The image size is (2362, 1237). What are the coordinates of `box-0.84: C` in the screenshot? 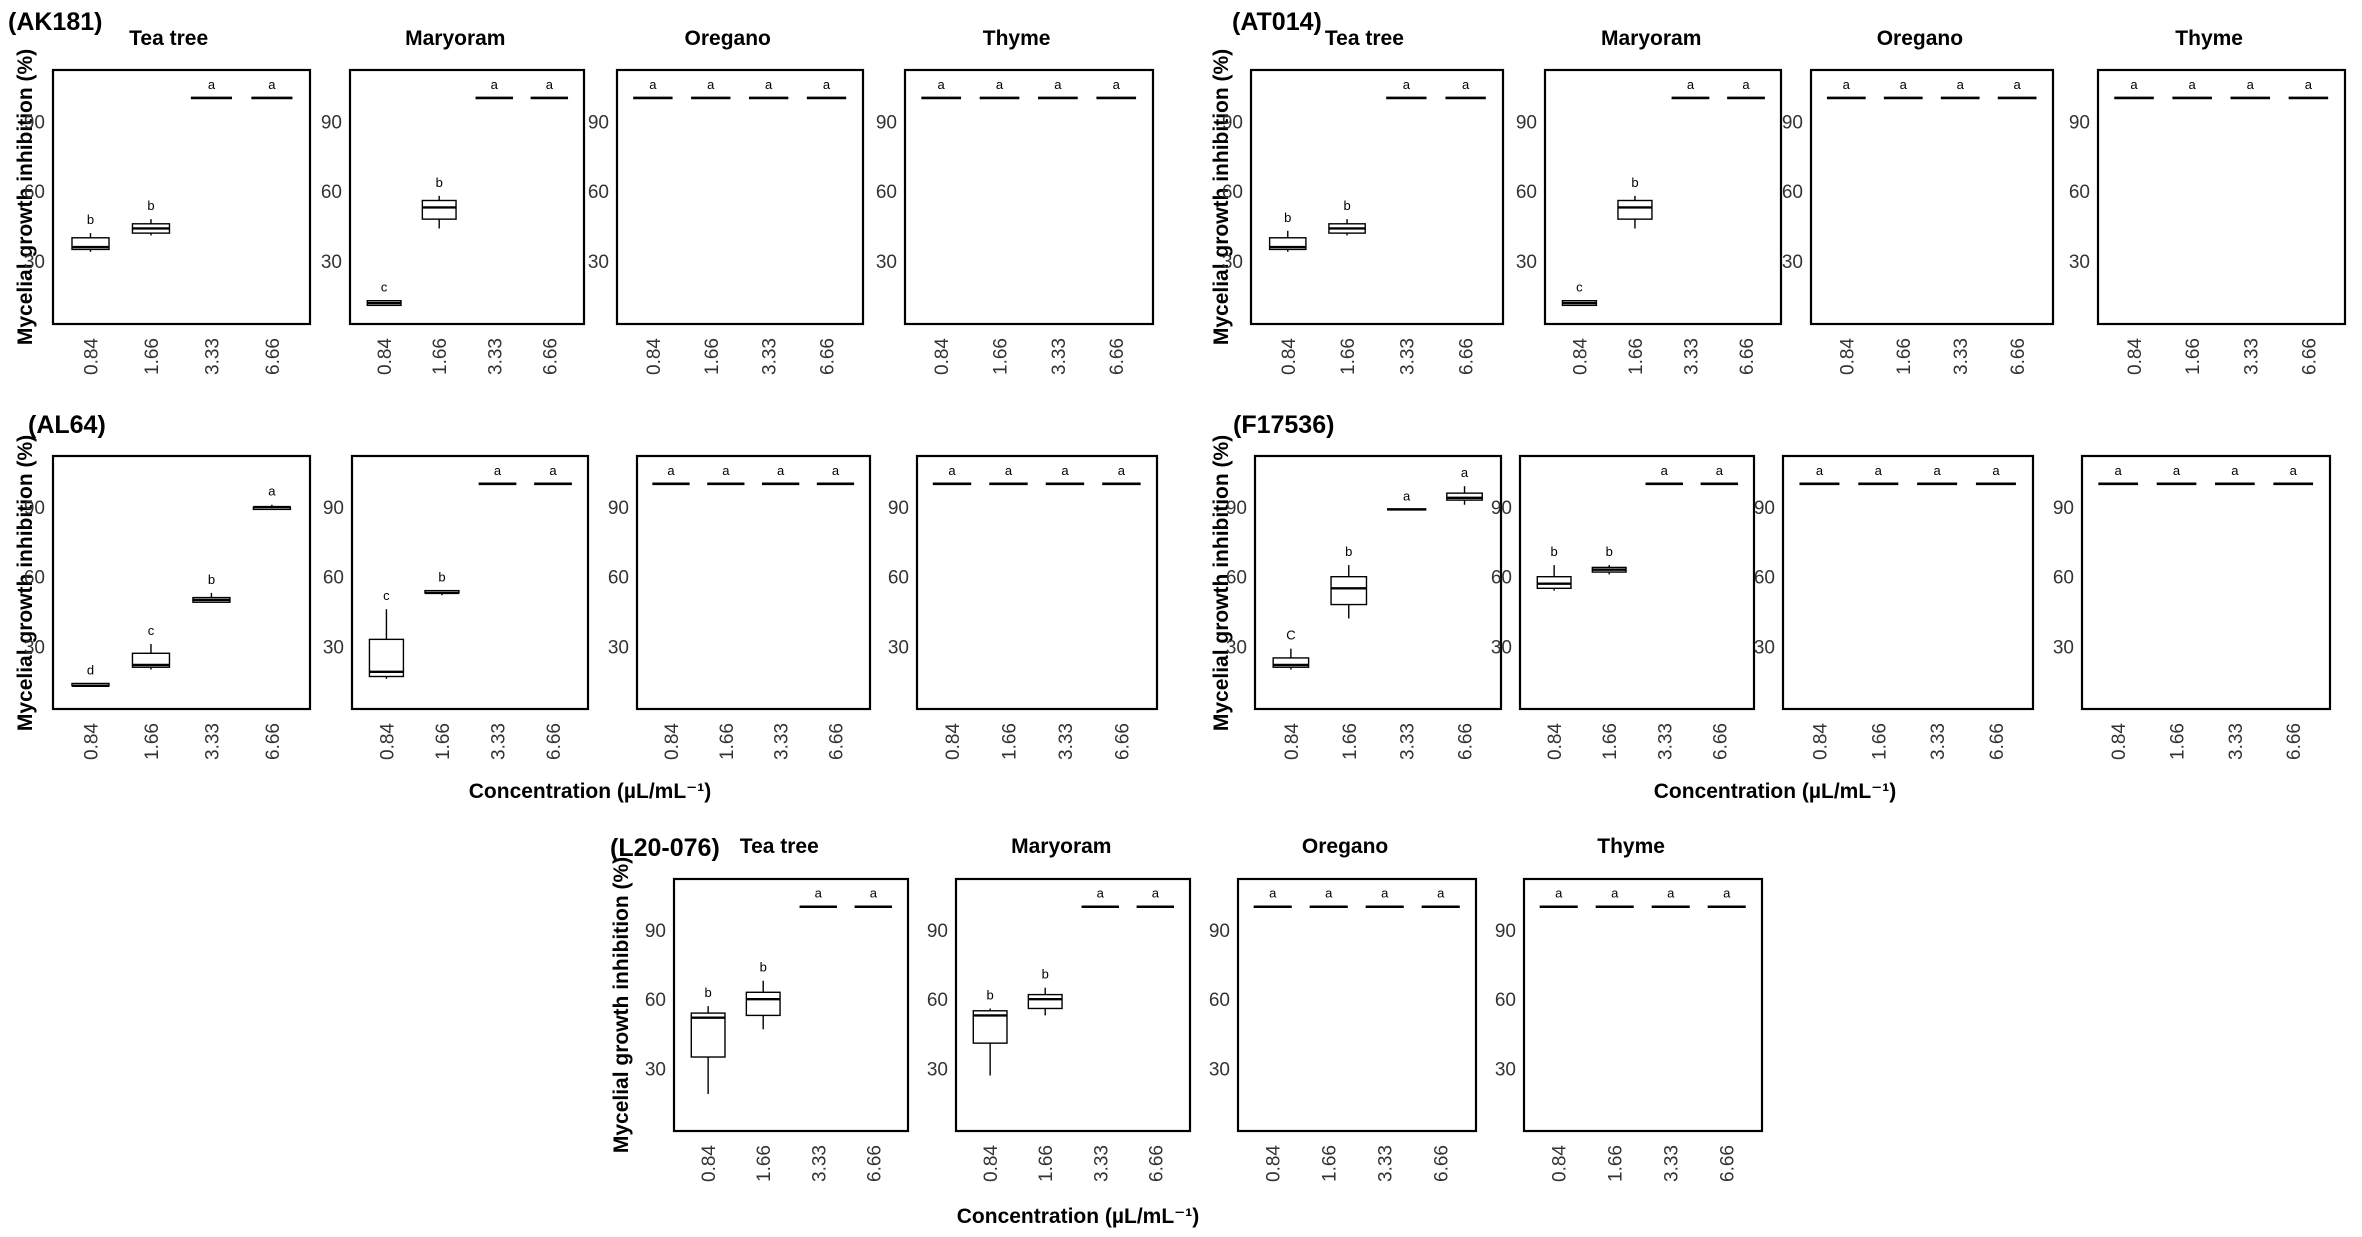 It's located at (1291, 649).